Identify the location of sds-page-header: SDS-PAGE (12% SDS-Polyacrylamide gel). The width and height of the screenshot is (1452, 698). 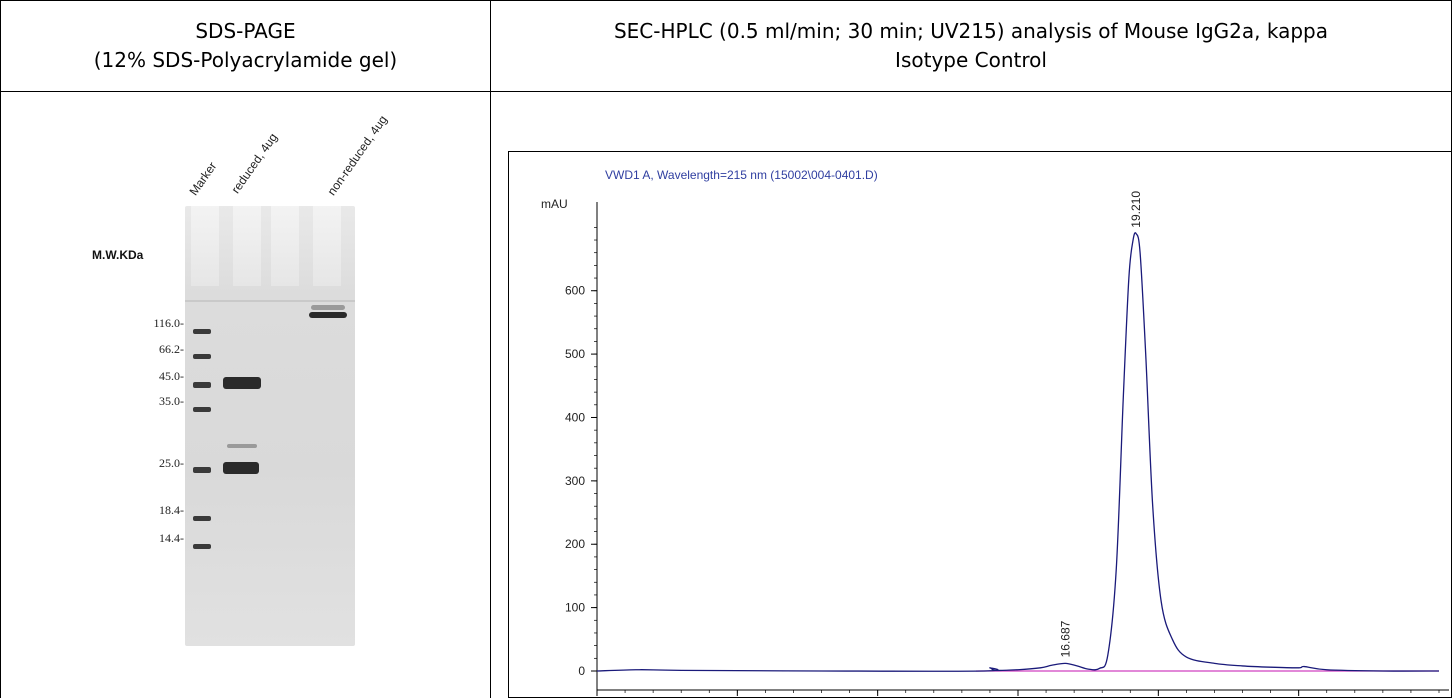
(245, 46).